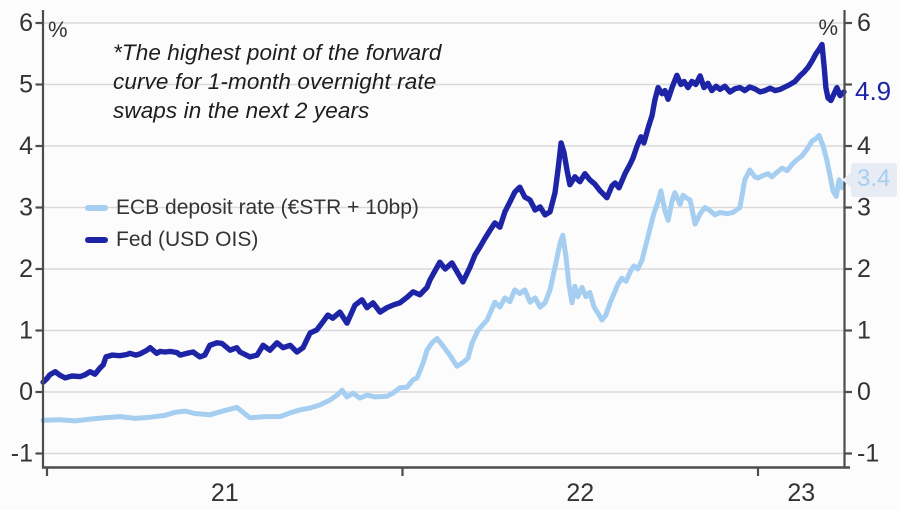 This screenshot has height=510, width=900. I want to click on y-axis-label-right: -1, so click(868, 454).